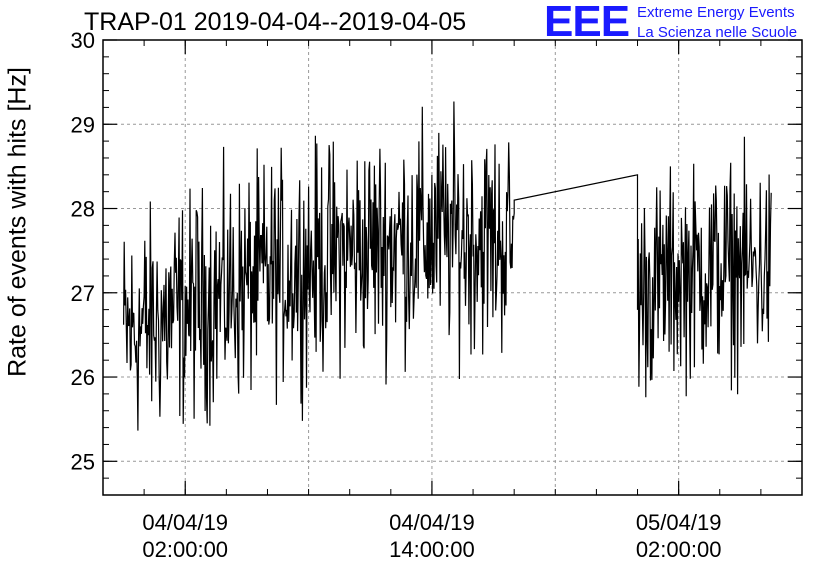 This screenshot has width=836, height=572. I want to click on x-tick-label-date: 05/04/19, so click(679, 522).